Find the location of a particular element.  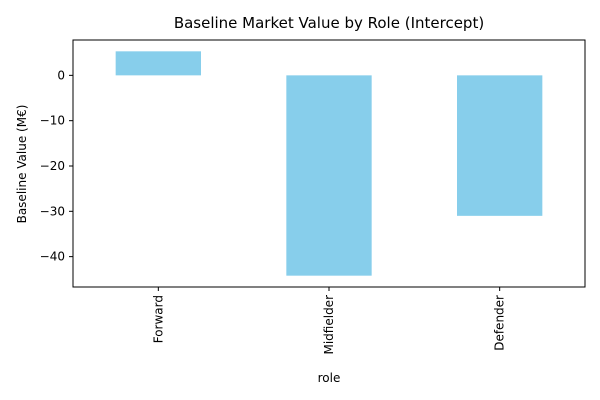

x-tick-label: Forward is located at coordinates (158, 319).